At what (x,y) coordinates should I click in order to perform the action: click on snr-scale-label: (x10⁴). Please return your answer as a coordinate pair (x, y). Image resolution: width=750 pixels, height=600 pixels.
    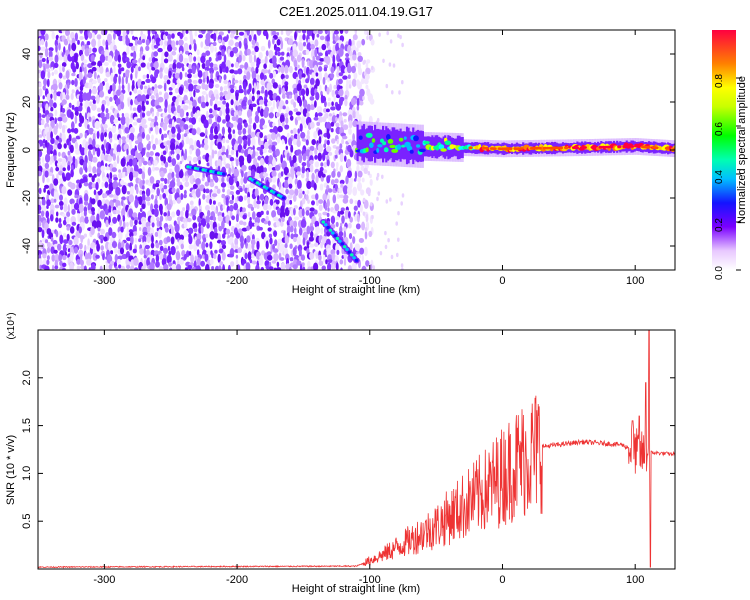
    Looking at the image, I should click on (11, 325).